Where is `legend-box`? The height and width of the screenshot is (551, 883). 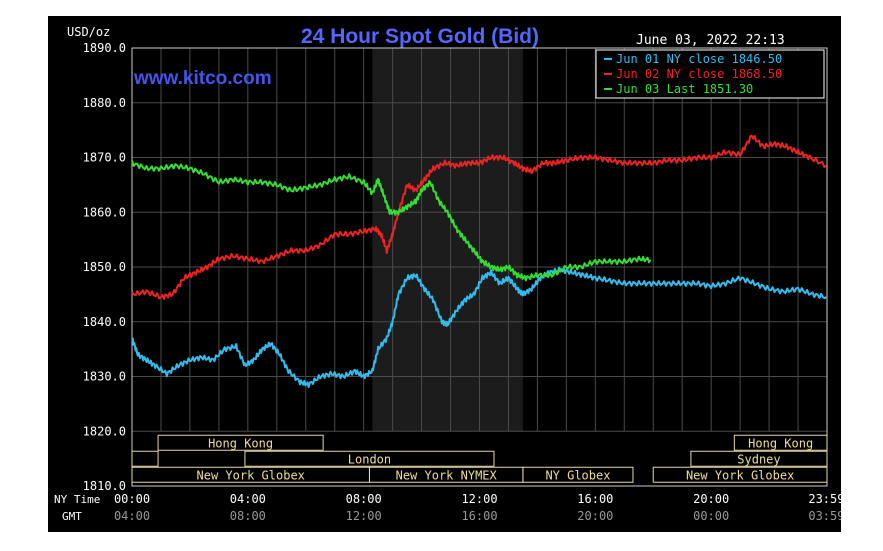 legend-box is located at coordinates (710, 74).